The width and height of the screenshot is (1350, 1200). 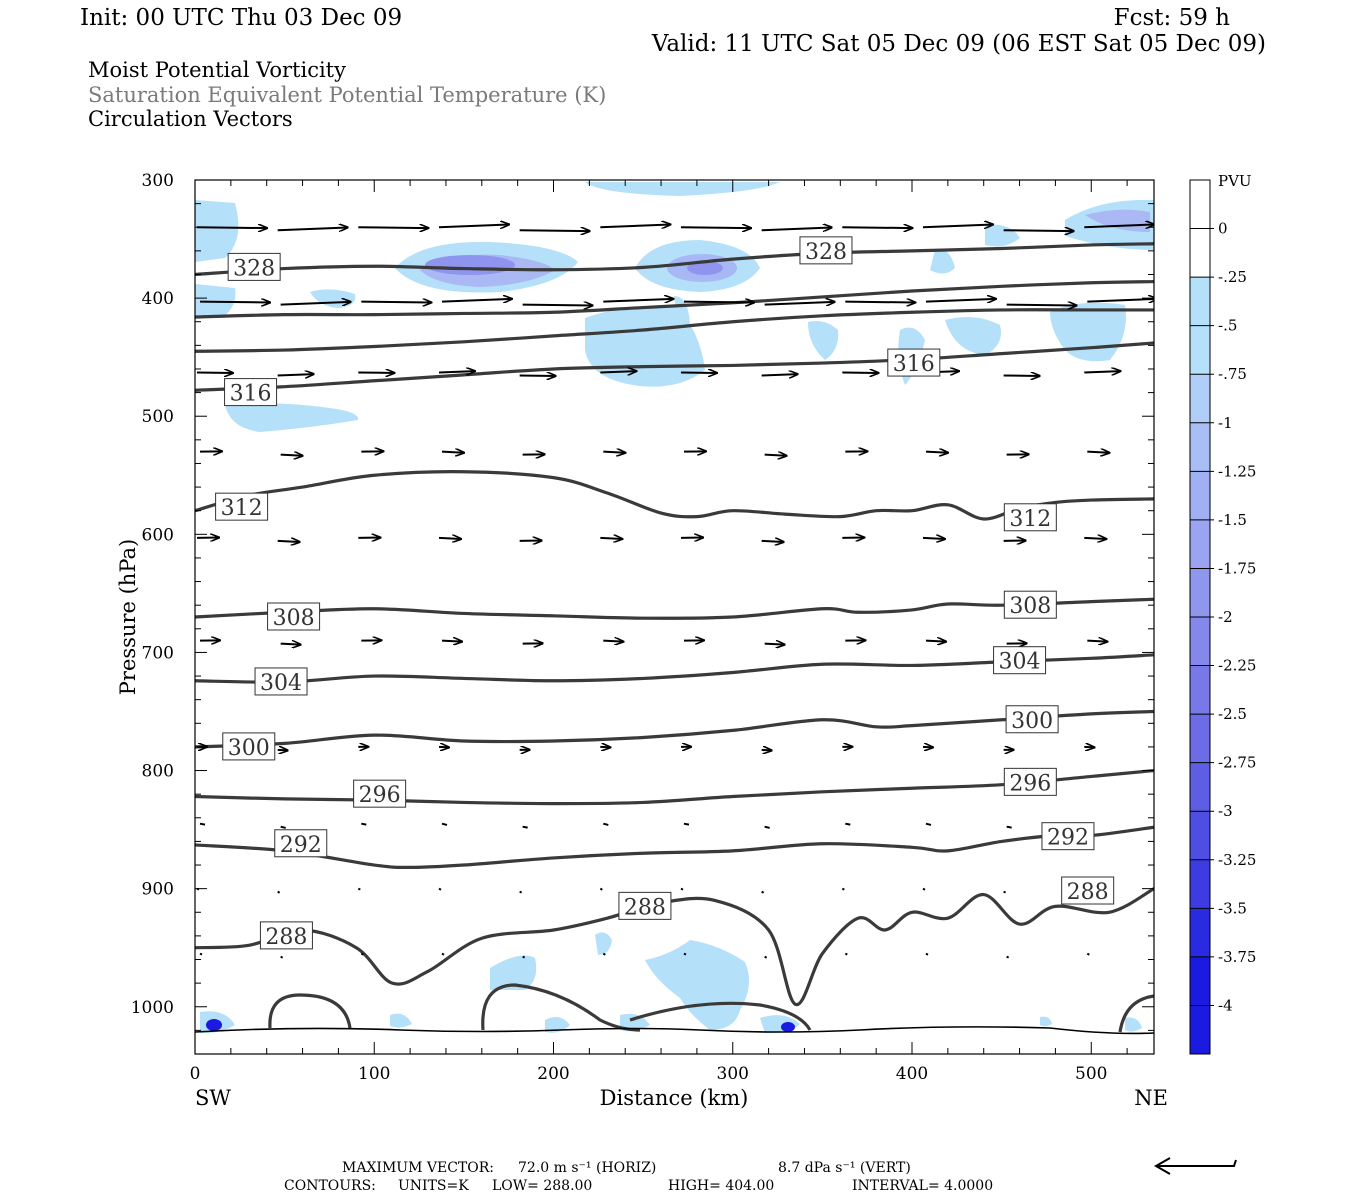 What do you see at coordinates (1195, 1166) in the screenshot?
I see `reference-vector-arrow` at bounding box center [1195, 1166].